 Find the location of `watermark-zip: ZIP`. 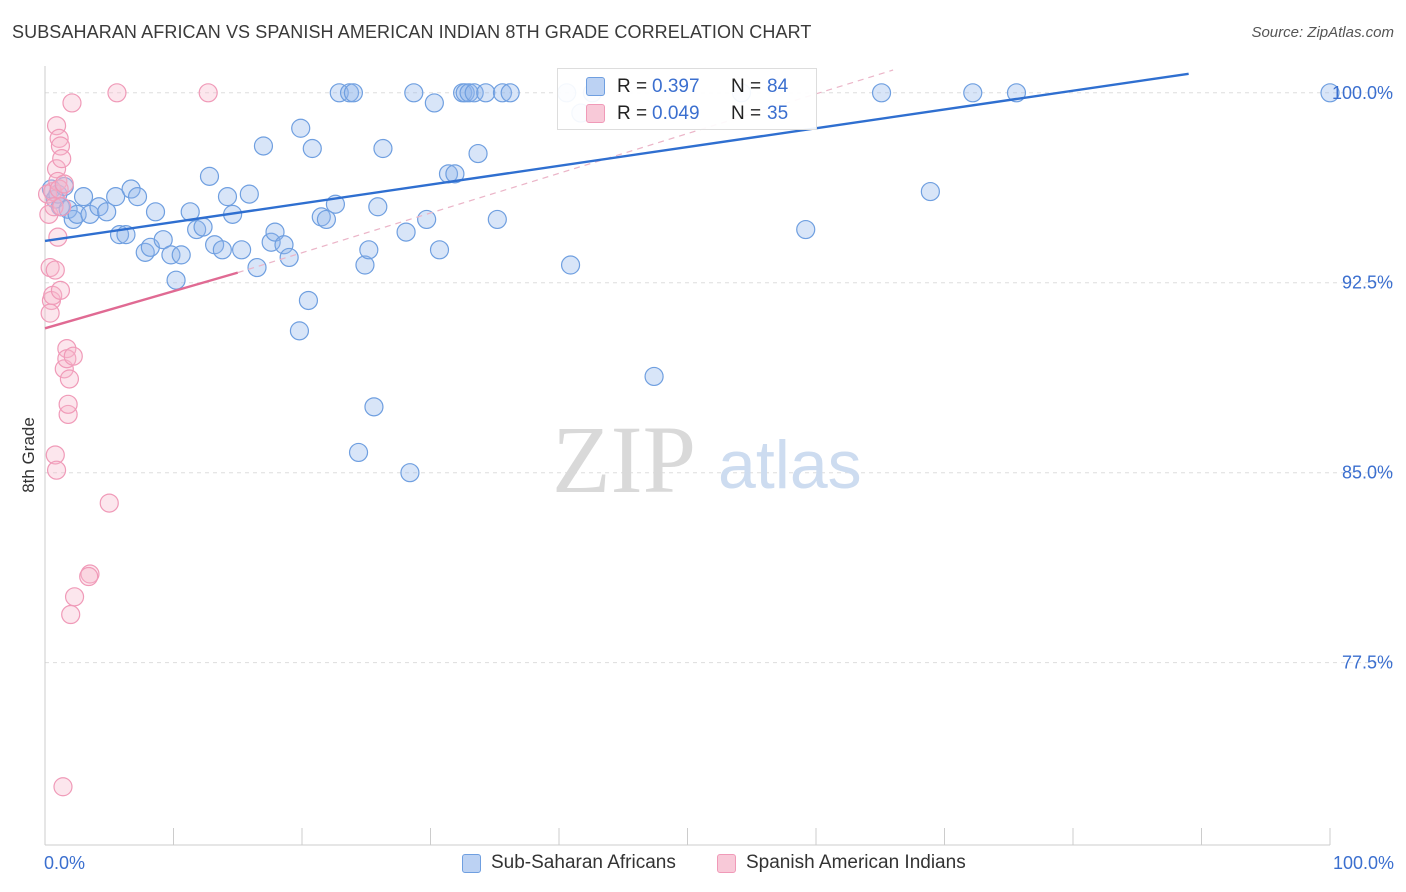

watermark-zip: ZIP is located at coordinates (624, 459).